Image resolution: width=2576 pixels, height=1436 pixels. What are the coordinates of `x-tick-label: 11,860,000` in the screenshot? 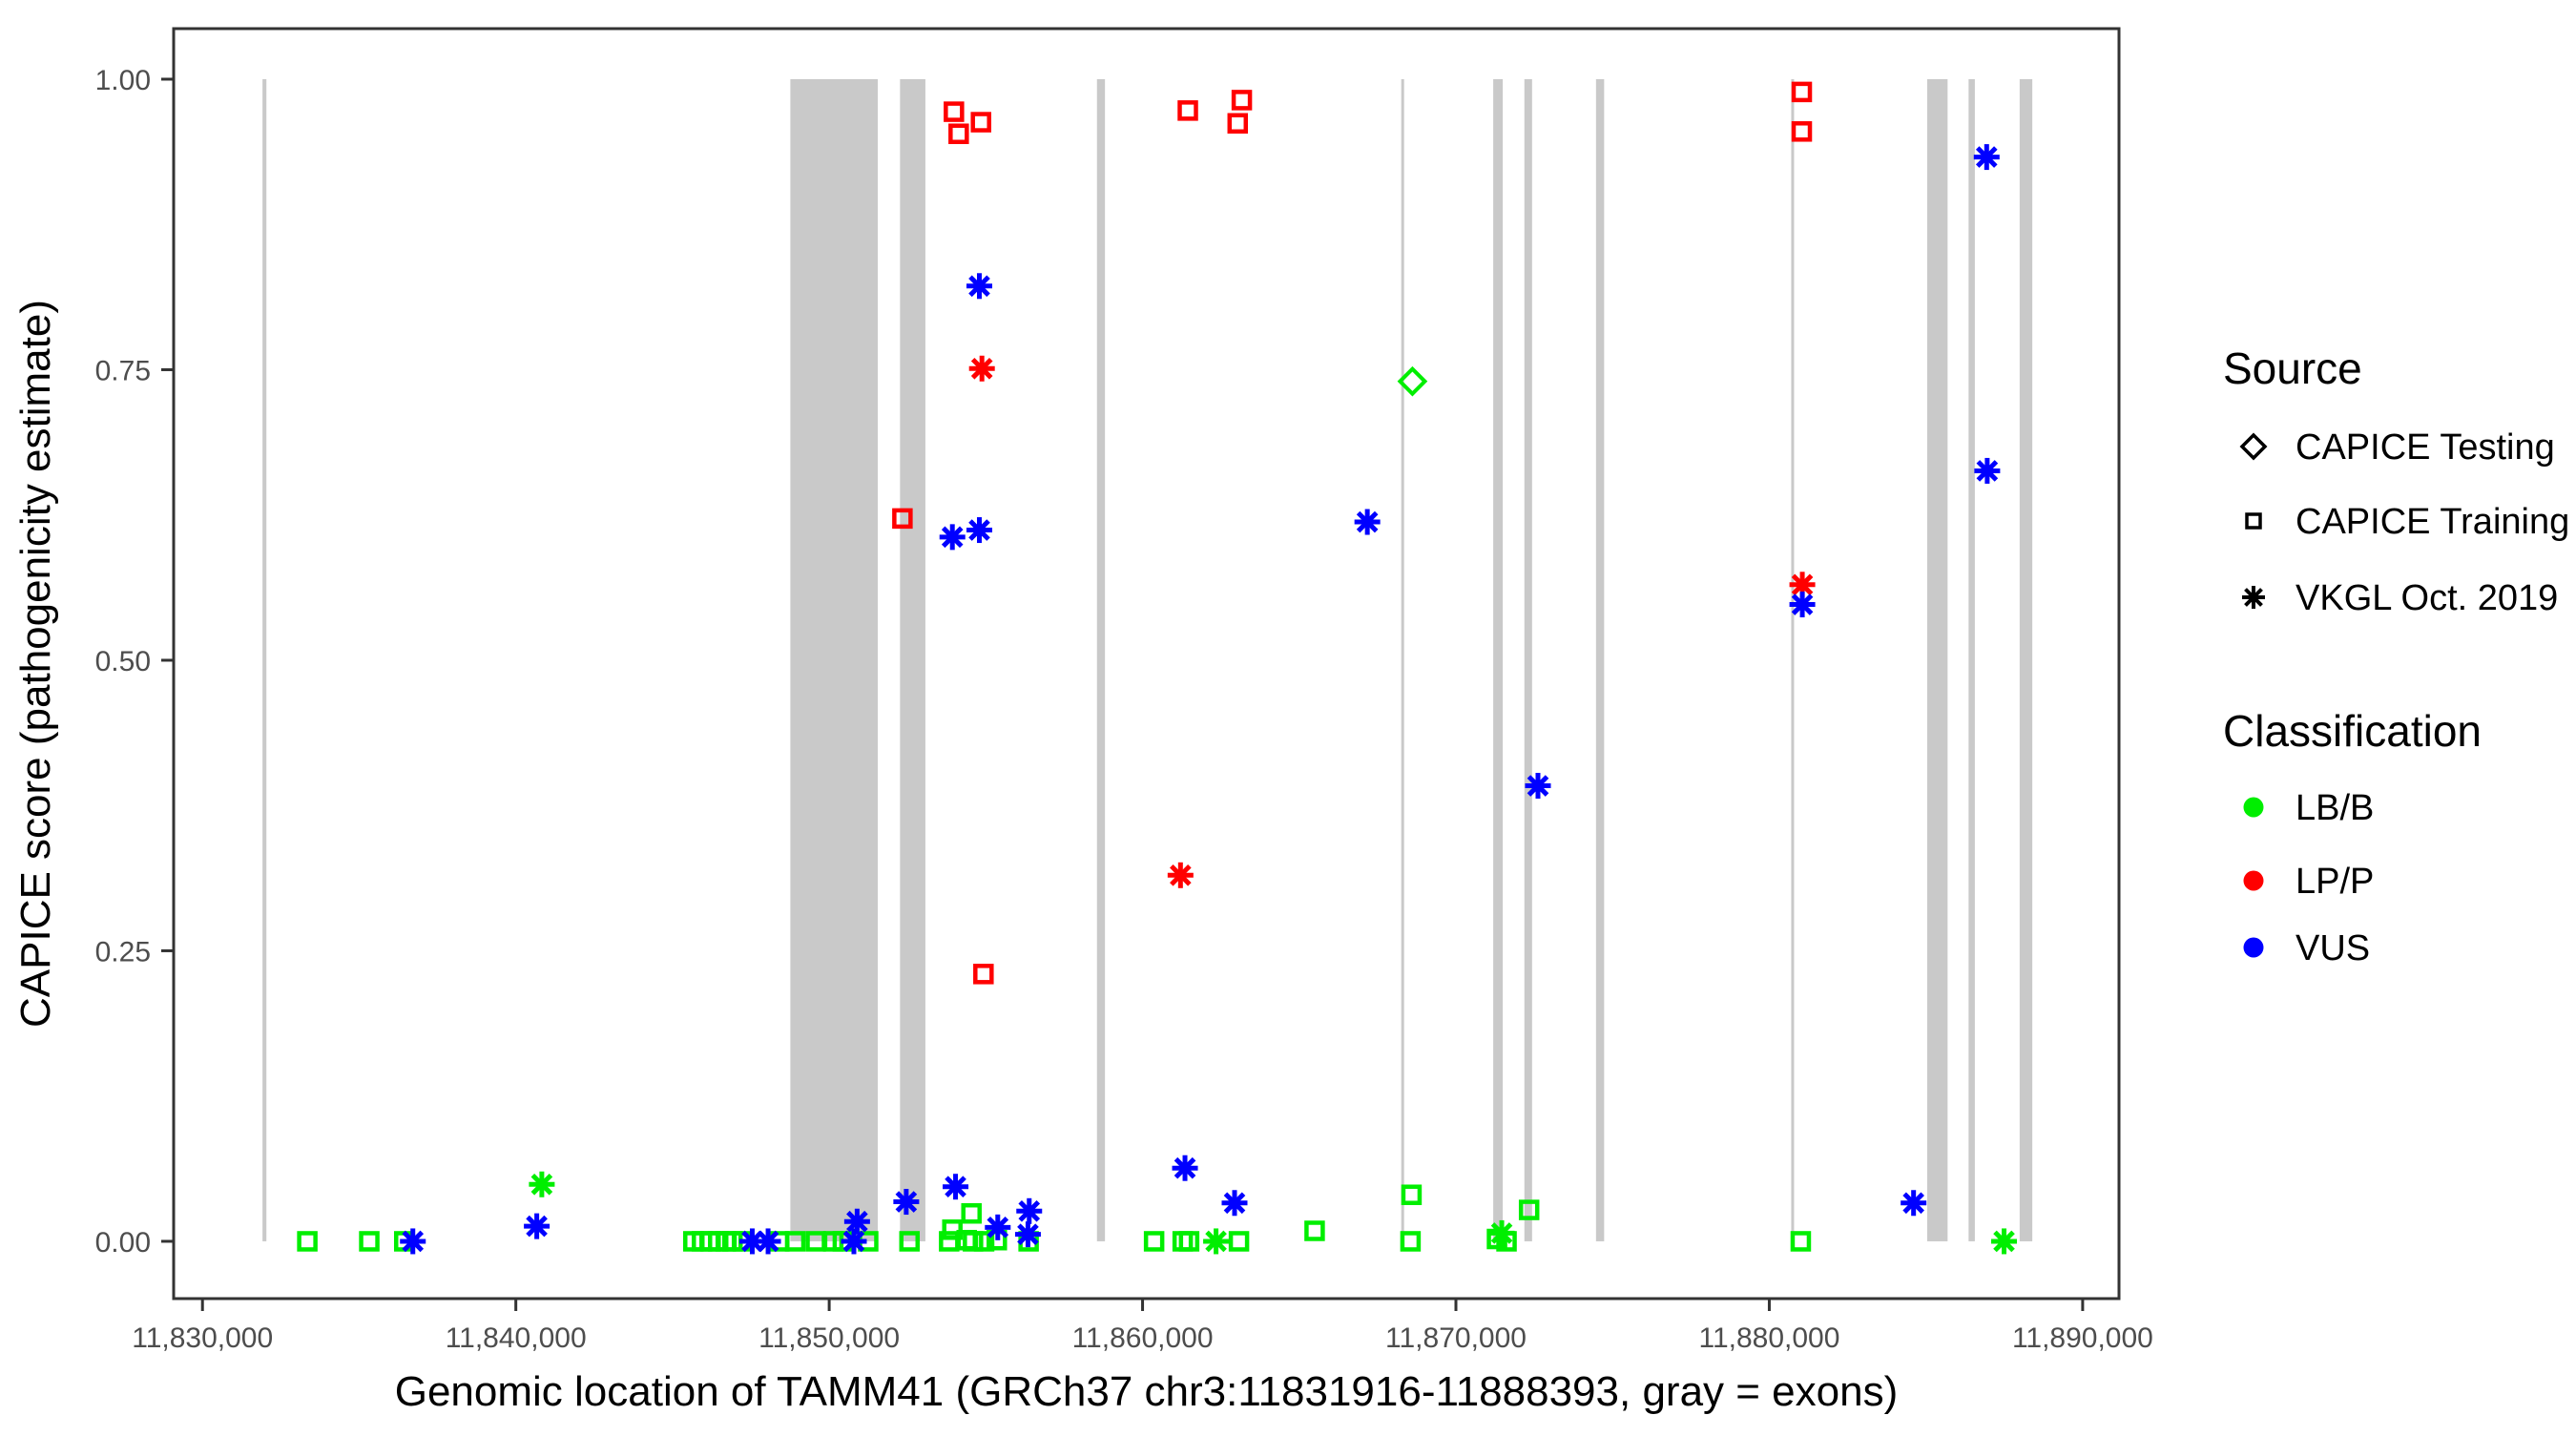 It's located at (1143, 1338).